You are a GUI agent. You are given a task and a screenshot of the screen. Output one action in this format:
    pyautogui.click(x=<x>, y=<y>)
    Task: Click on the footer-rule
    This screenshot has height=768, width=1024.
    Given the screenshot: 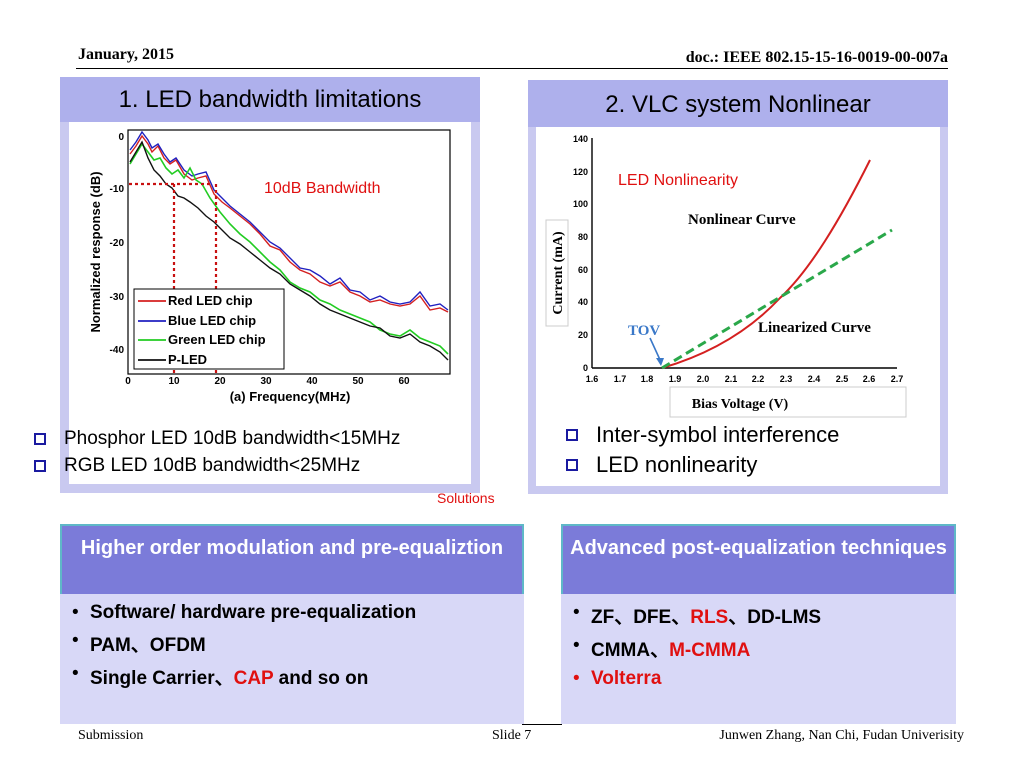 What is the action you would take?
    pyautogui.click(x=542, y=724)
    